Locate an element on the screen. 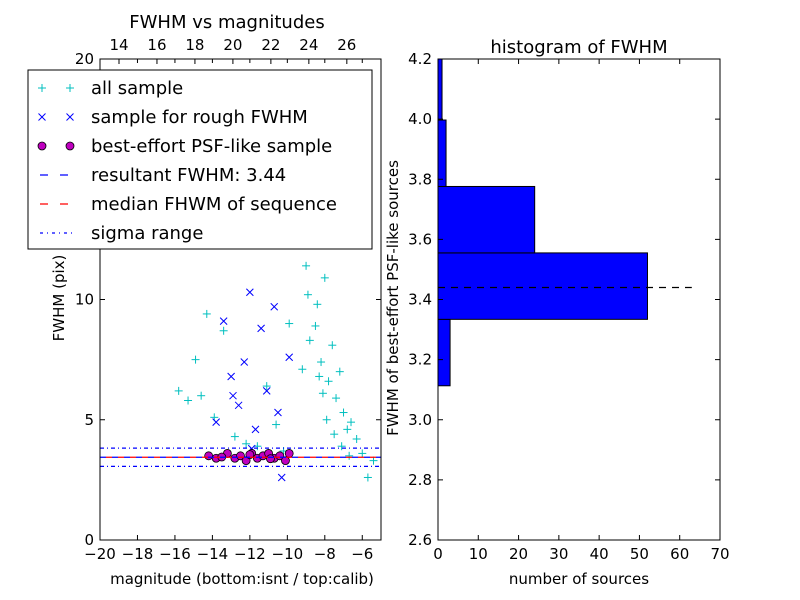 The height and width of the screenshot is (600, 800). right-y-tick-label: 3.8 is located at coordinates (420, 179).